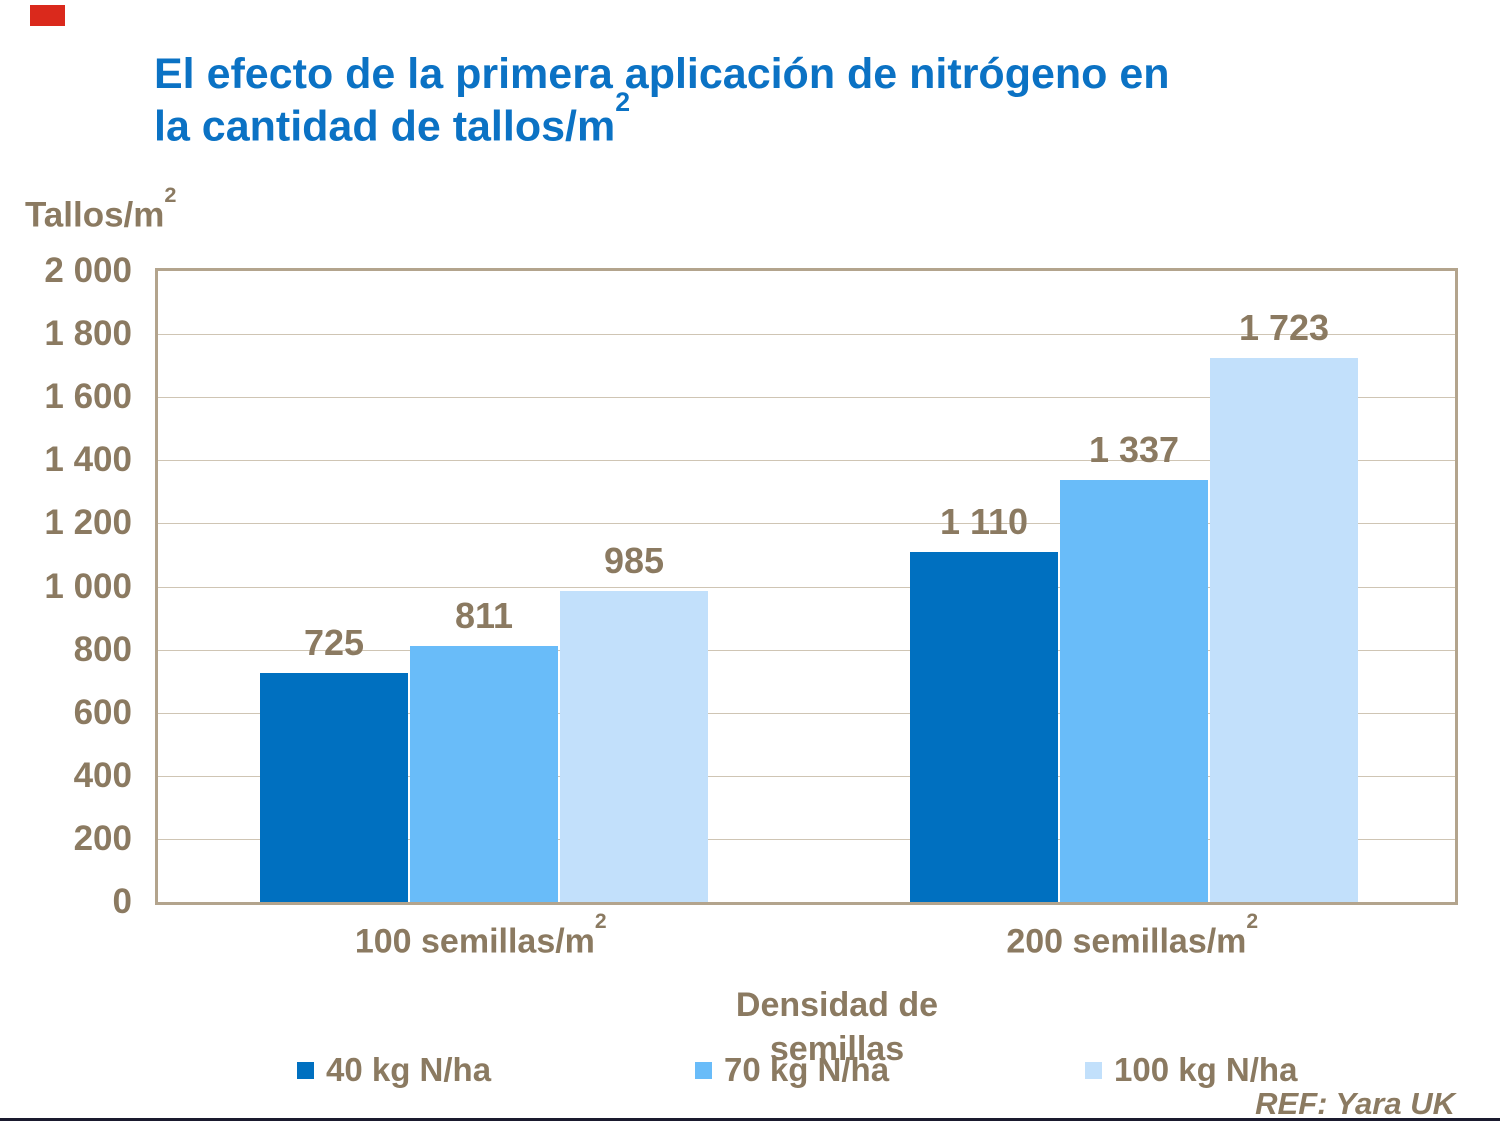 The height and width of the screenshot is (1125, 1500). I want to click on legend-label-70kg: 70 kg N/ha, so click(807, 1069).